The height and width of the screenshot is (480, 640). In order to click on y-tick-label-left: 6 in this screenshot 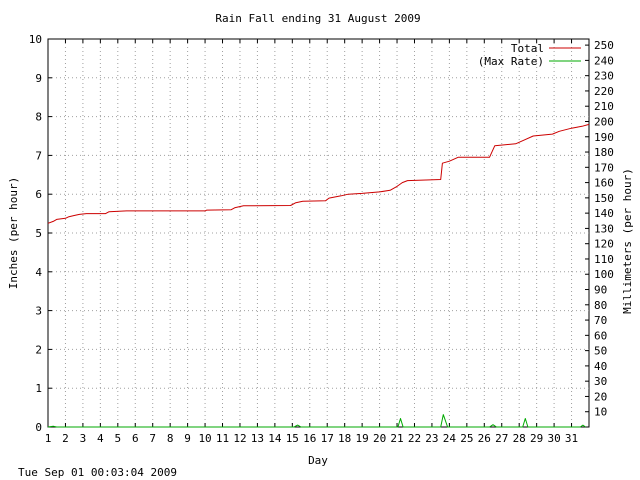, I will do `click(38, 194)`.